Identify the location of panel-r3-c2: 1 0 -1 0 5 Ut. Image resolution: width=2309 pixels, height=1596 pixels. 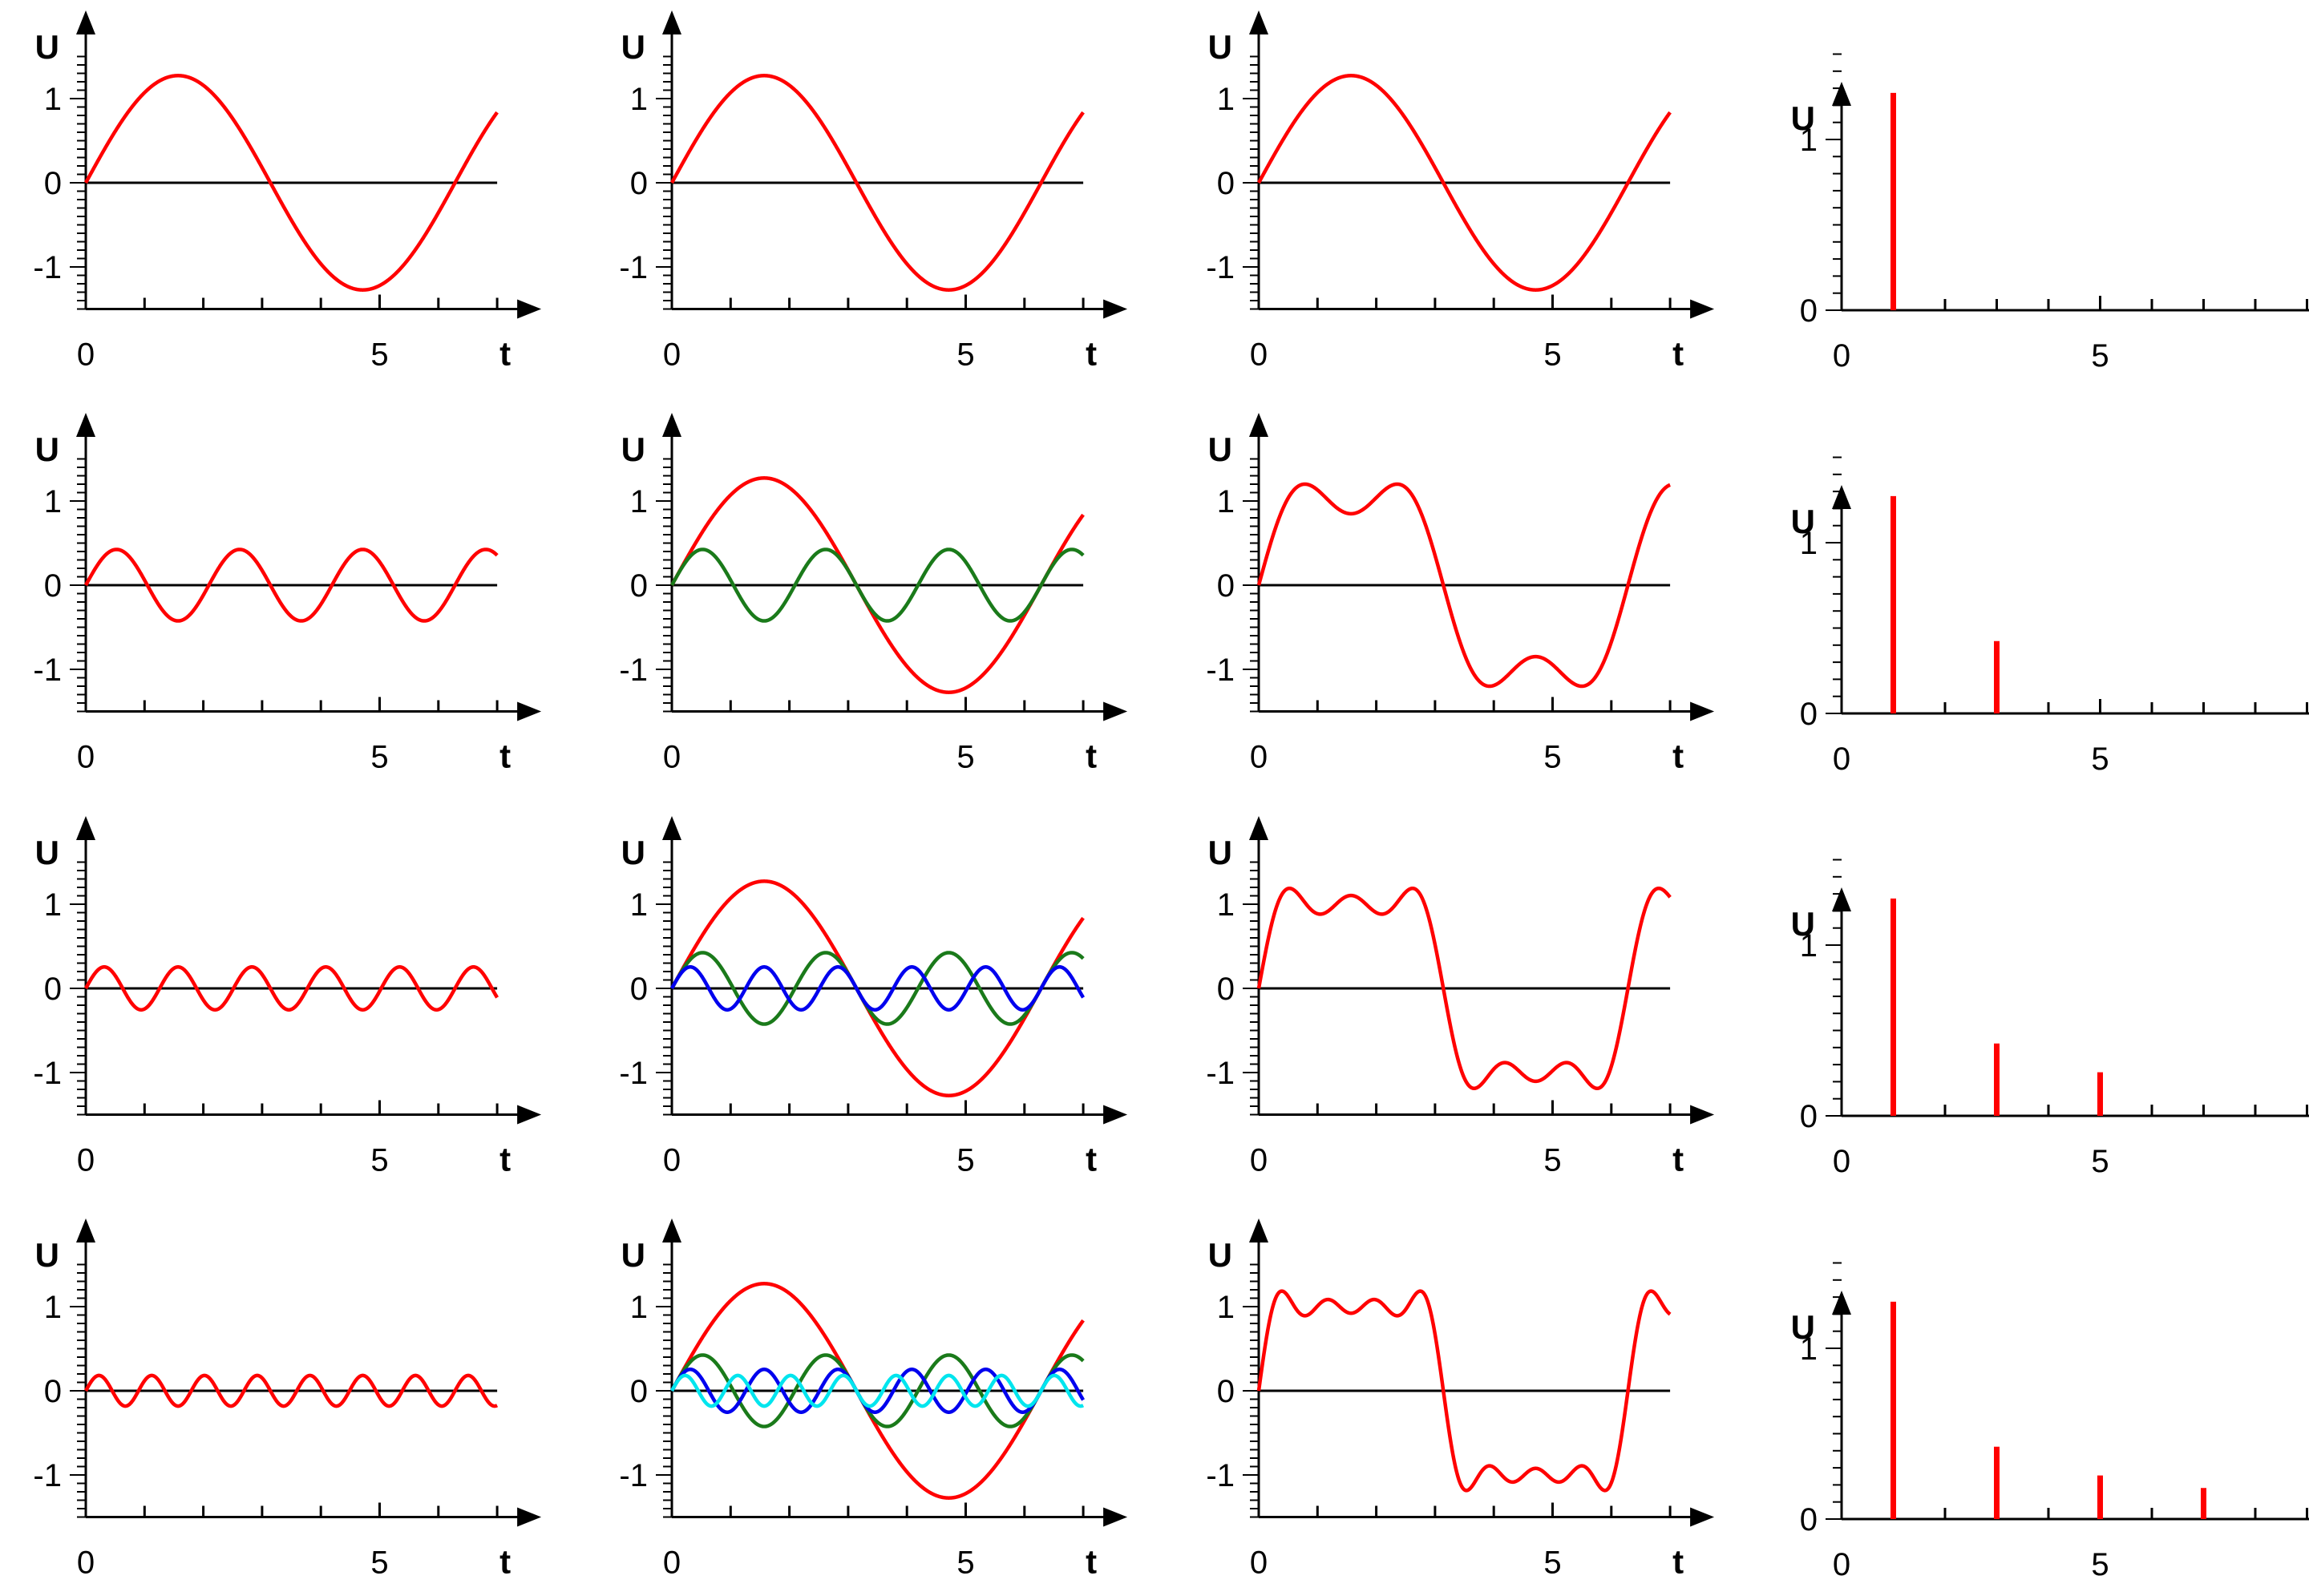
(873, 997).